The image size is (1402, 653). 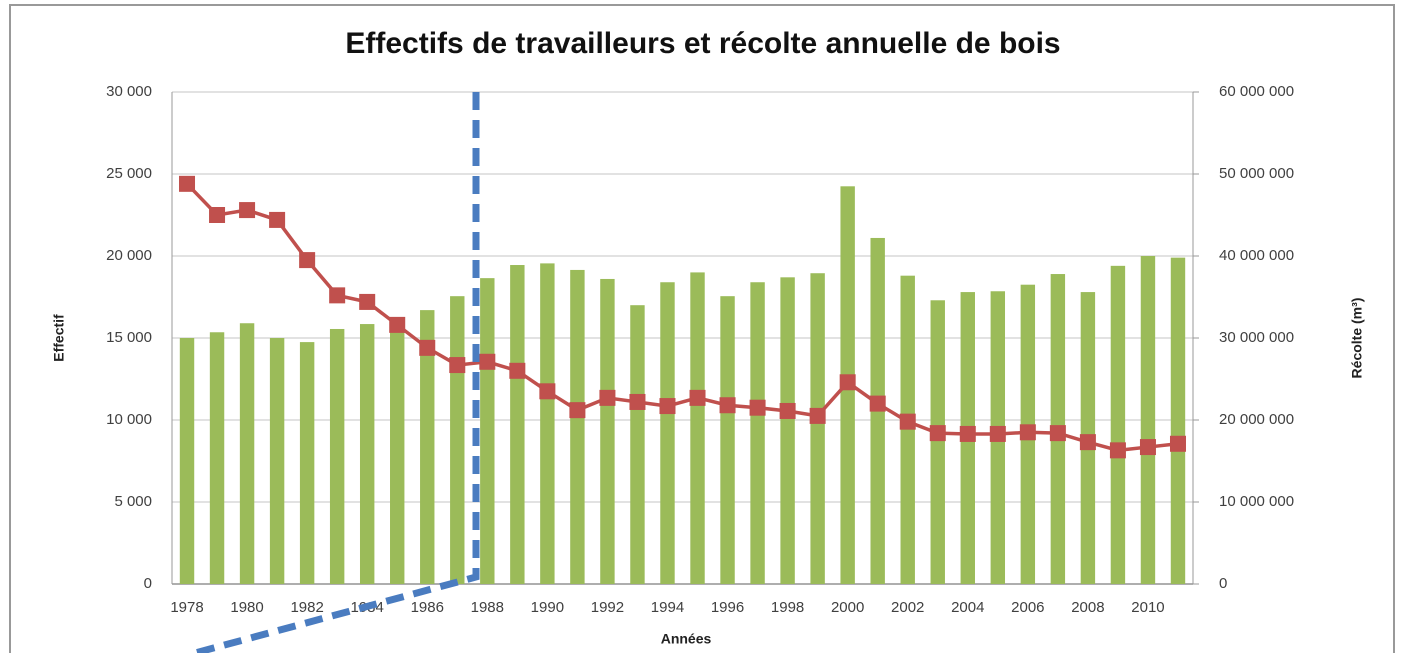 I want to click on x-tick-label: 2000, so click(x=847, y=607).